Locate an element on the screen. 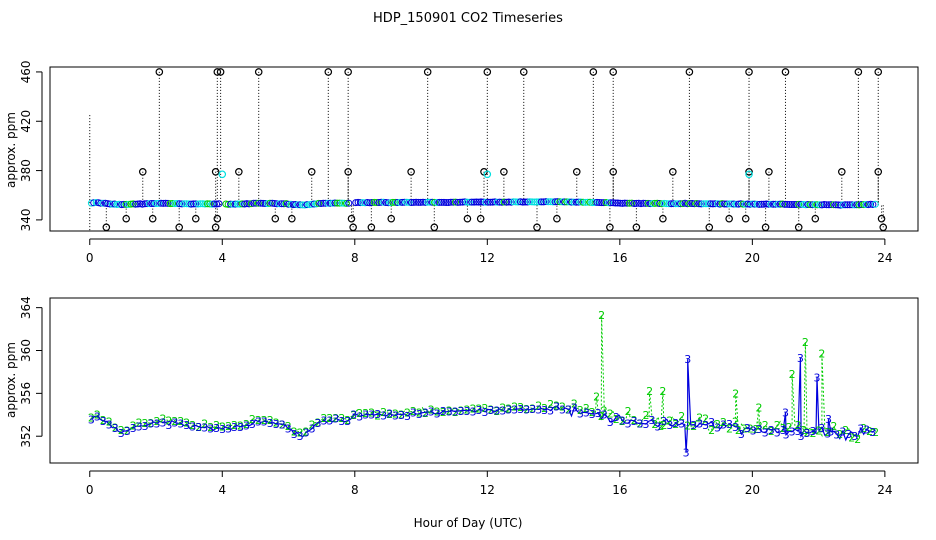  cyan-flag-point is located at coordinates (749, 174).